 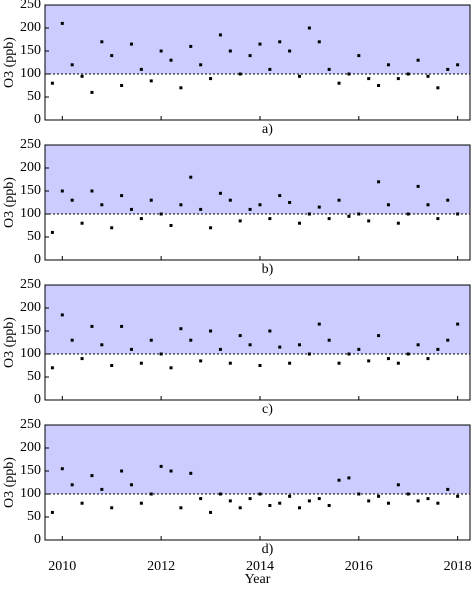 What do you see at coordinates (9, 62) in the screenshot?
I see `y-axis-label: O3 (ppb)` at bounding box center [9, 62].